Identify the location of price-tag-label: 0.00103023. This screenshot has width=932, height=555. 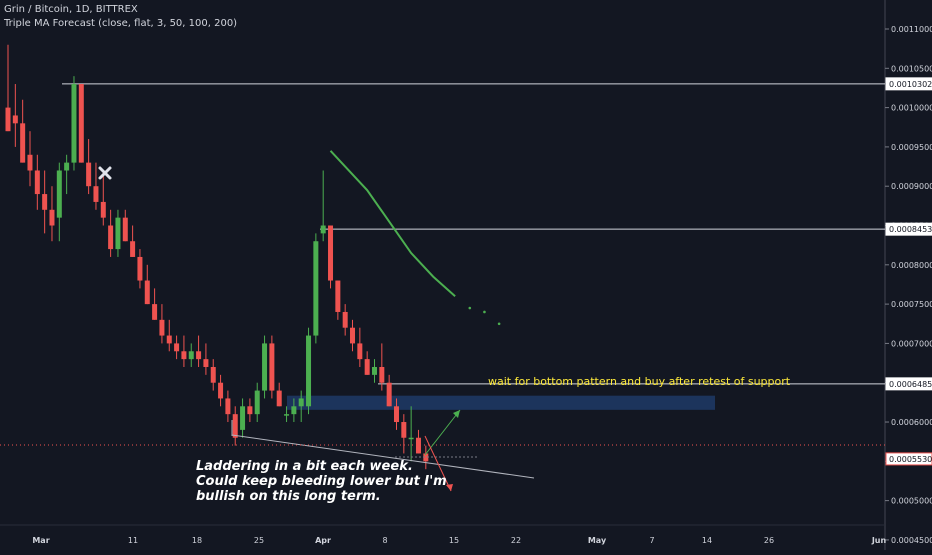
(910, 84).